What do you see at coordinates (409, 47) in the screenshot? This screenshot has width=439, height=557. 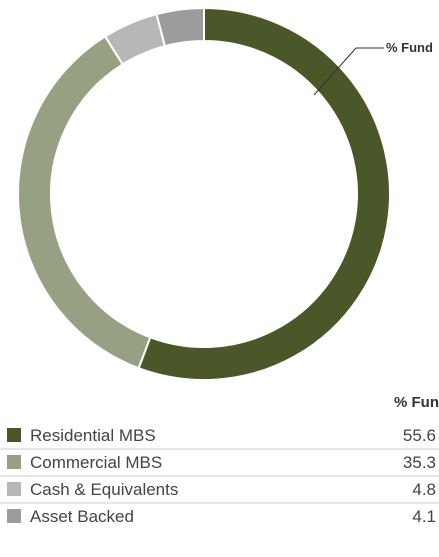 I see `callout-label: % Fund` at bounding box center [409, 47].